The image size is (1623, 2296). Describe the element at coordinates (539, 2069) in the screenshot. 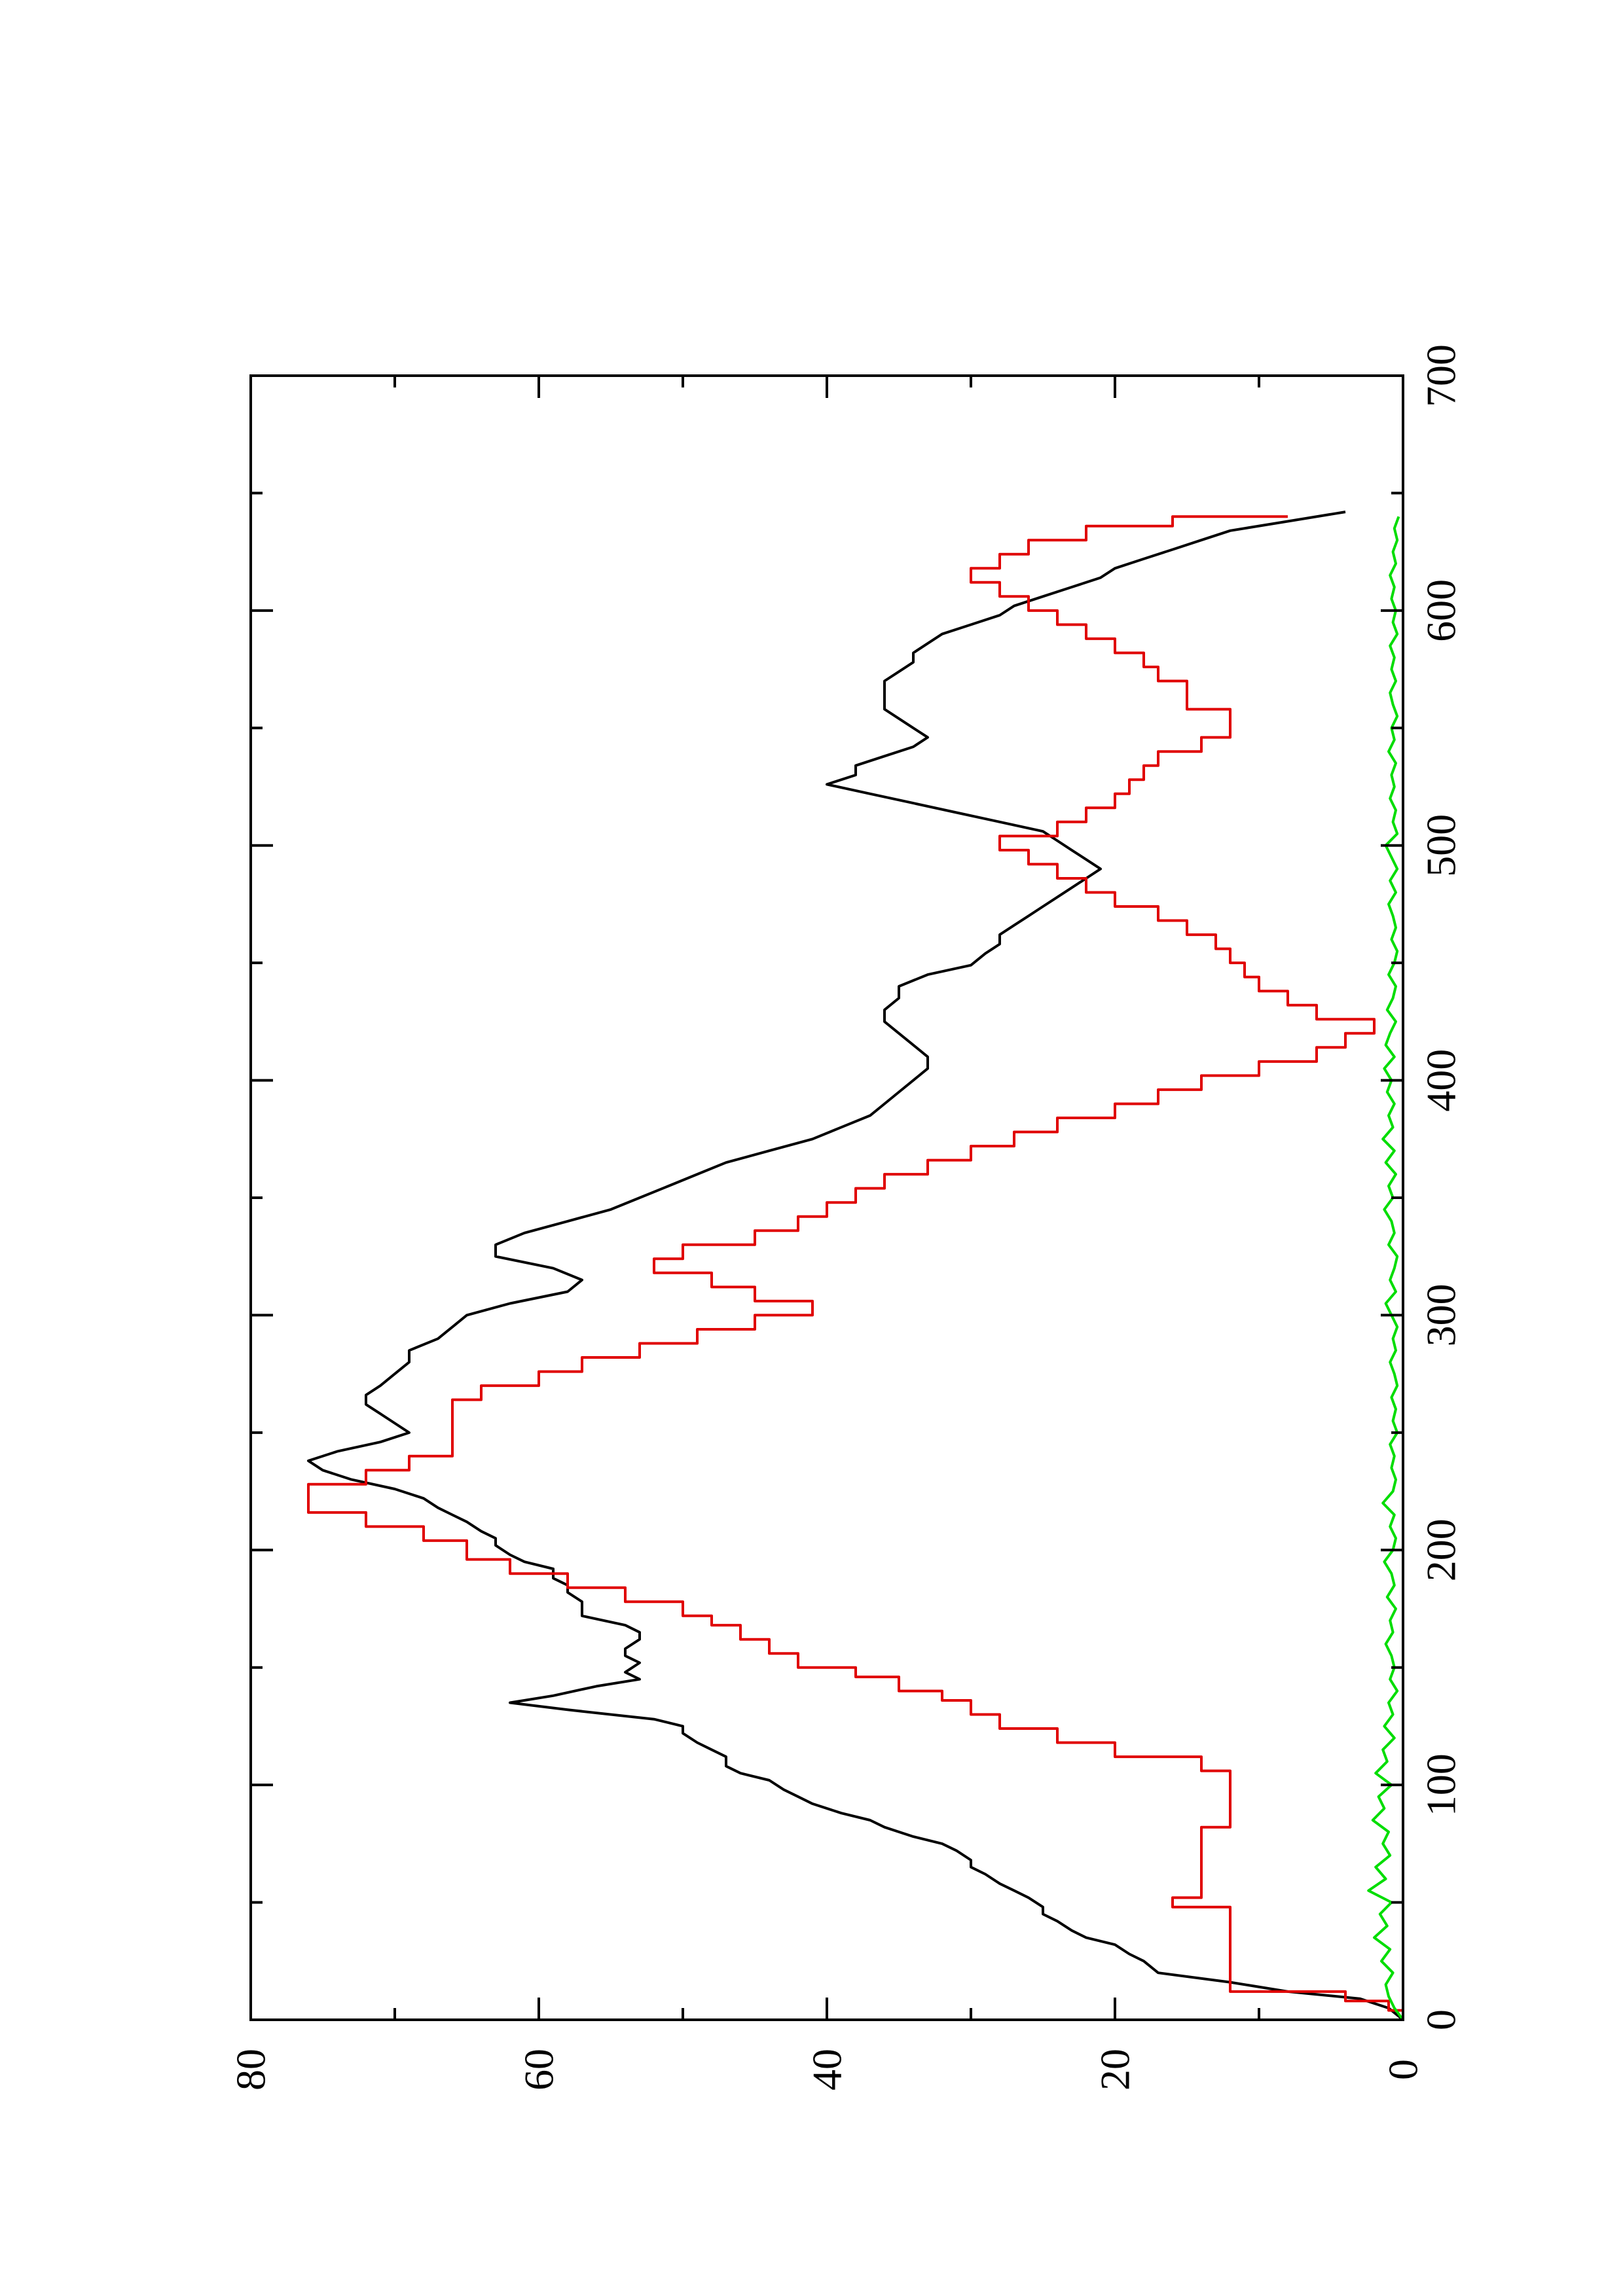

I see `y-tick-label: 60` at that location.